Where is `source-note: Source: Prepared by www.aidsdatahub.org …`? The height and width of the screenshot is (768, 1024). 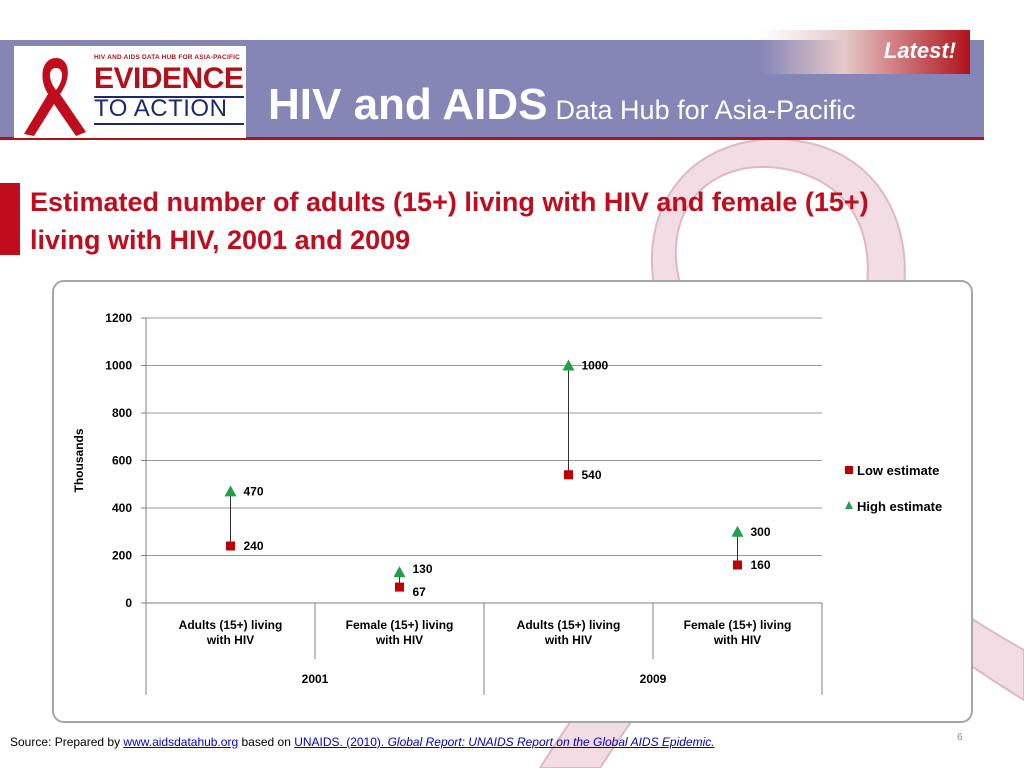 source-note: Source: Prepared by www.aidsdatahub.org … is located at coordinates (362, 742).